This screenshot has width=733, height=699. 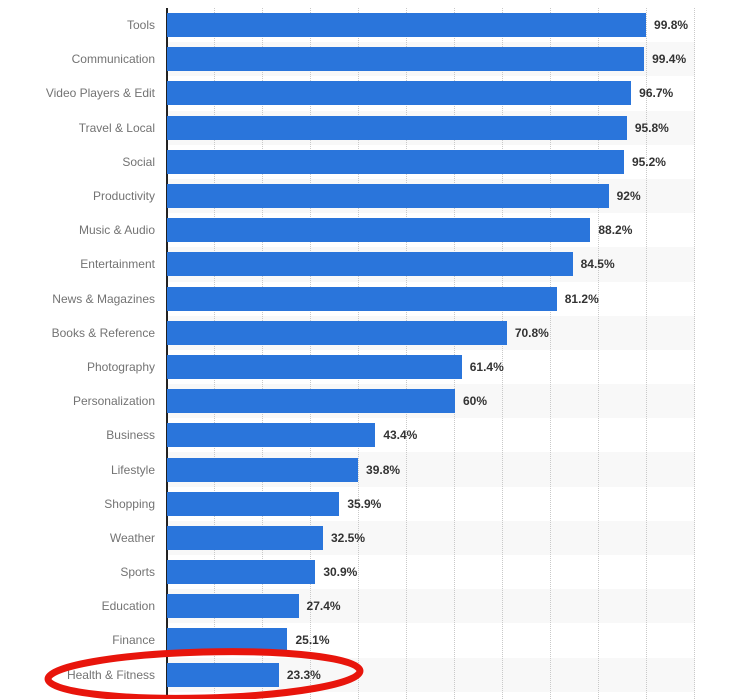 What do you see at coordinates (116, 127) in the screenshot?
I see `category-label: Travel & Local` at bounding box center [116, 127].